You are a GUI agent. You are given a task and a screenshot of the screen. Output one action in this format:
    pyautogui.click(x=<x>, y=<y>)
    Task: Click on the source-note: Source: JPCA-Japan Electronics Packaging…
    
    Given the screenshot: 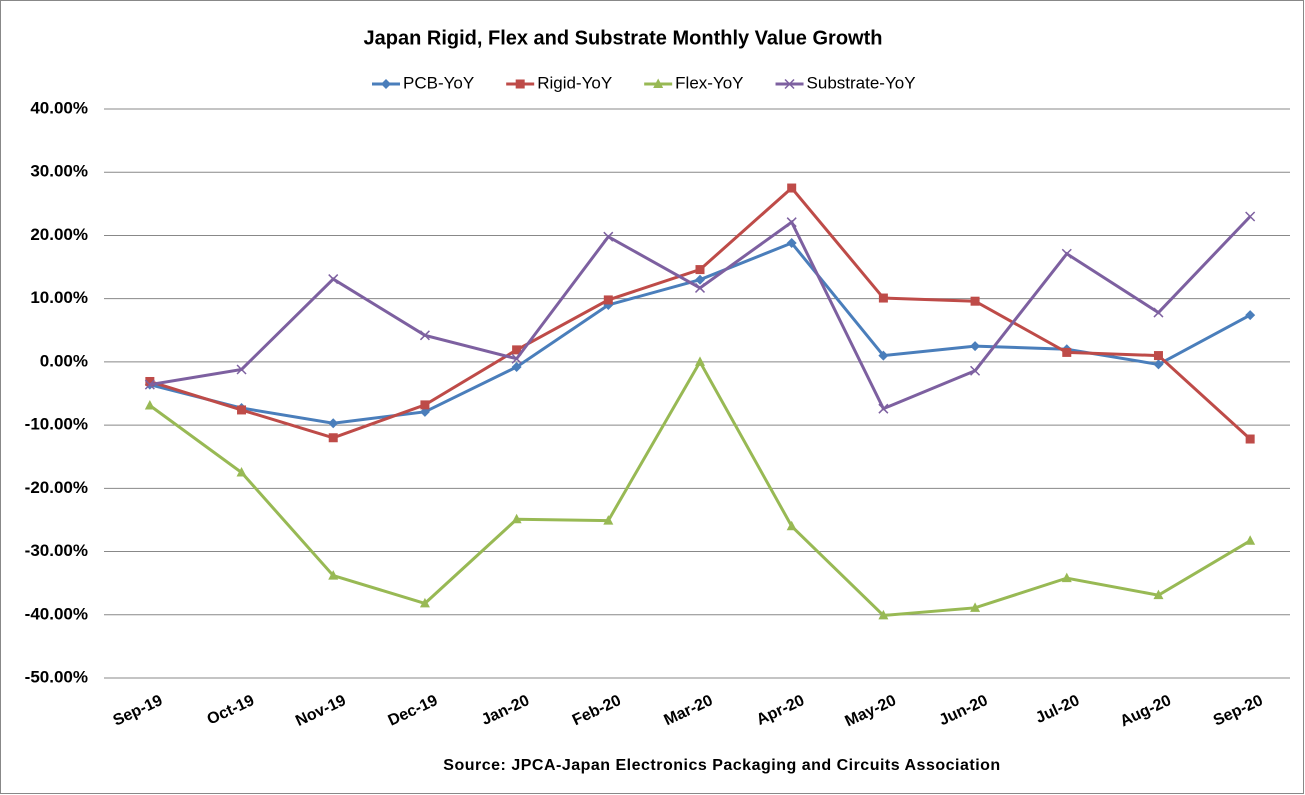 What is the action you would take?
    pyautogui.click(x=721, y=765)
    